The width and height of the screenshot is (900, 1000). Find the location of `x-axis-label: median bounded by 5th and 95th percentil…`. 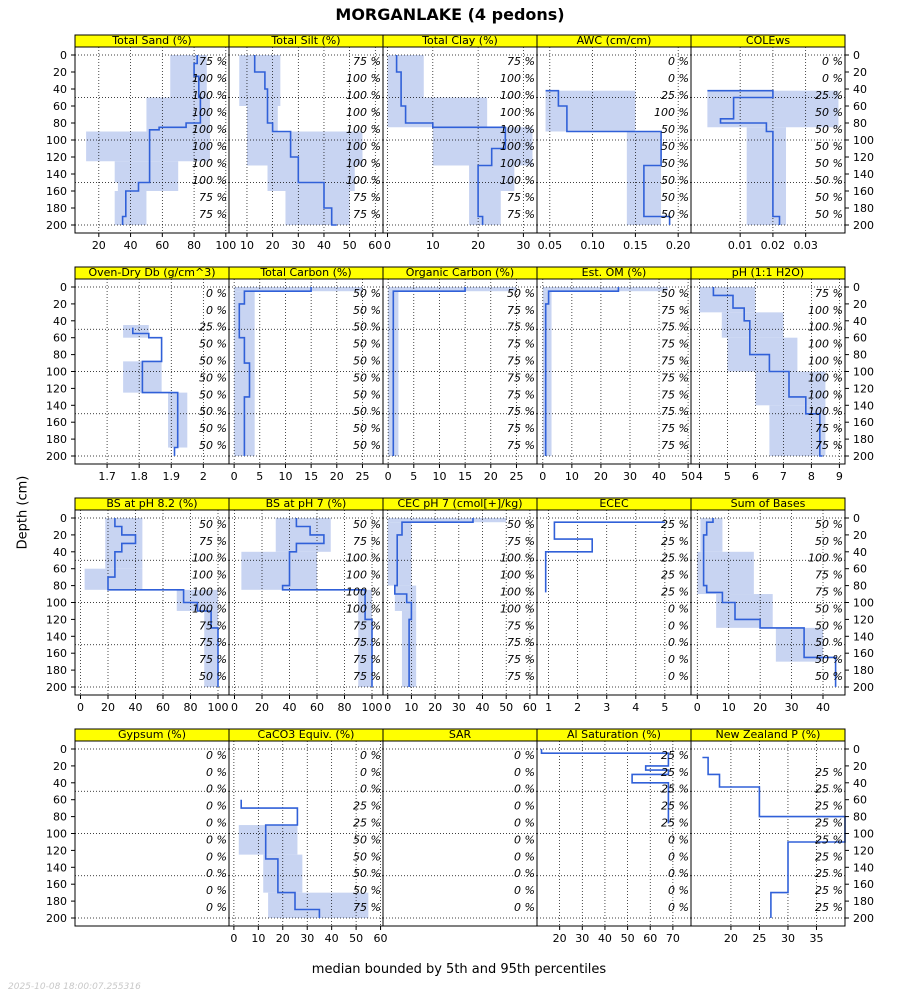

x-axis-label: median bounded by 5th and 95th percentil… is located at coordinates (459, 969).